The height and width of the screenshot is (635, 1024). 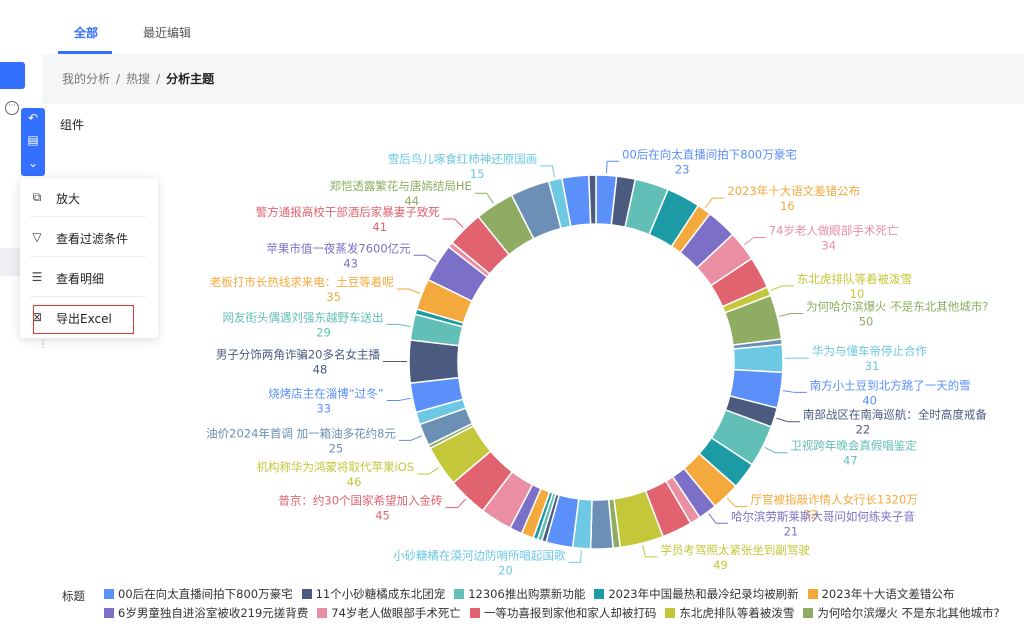 What do you see at coordinates (12, 75) in the screenshot?
I see `sidebar-active-item` at bounding box center [12, 75].